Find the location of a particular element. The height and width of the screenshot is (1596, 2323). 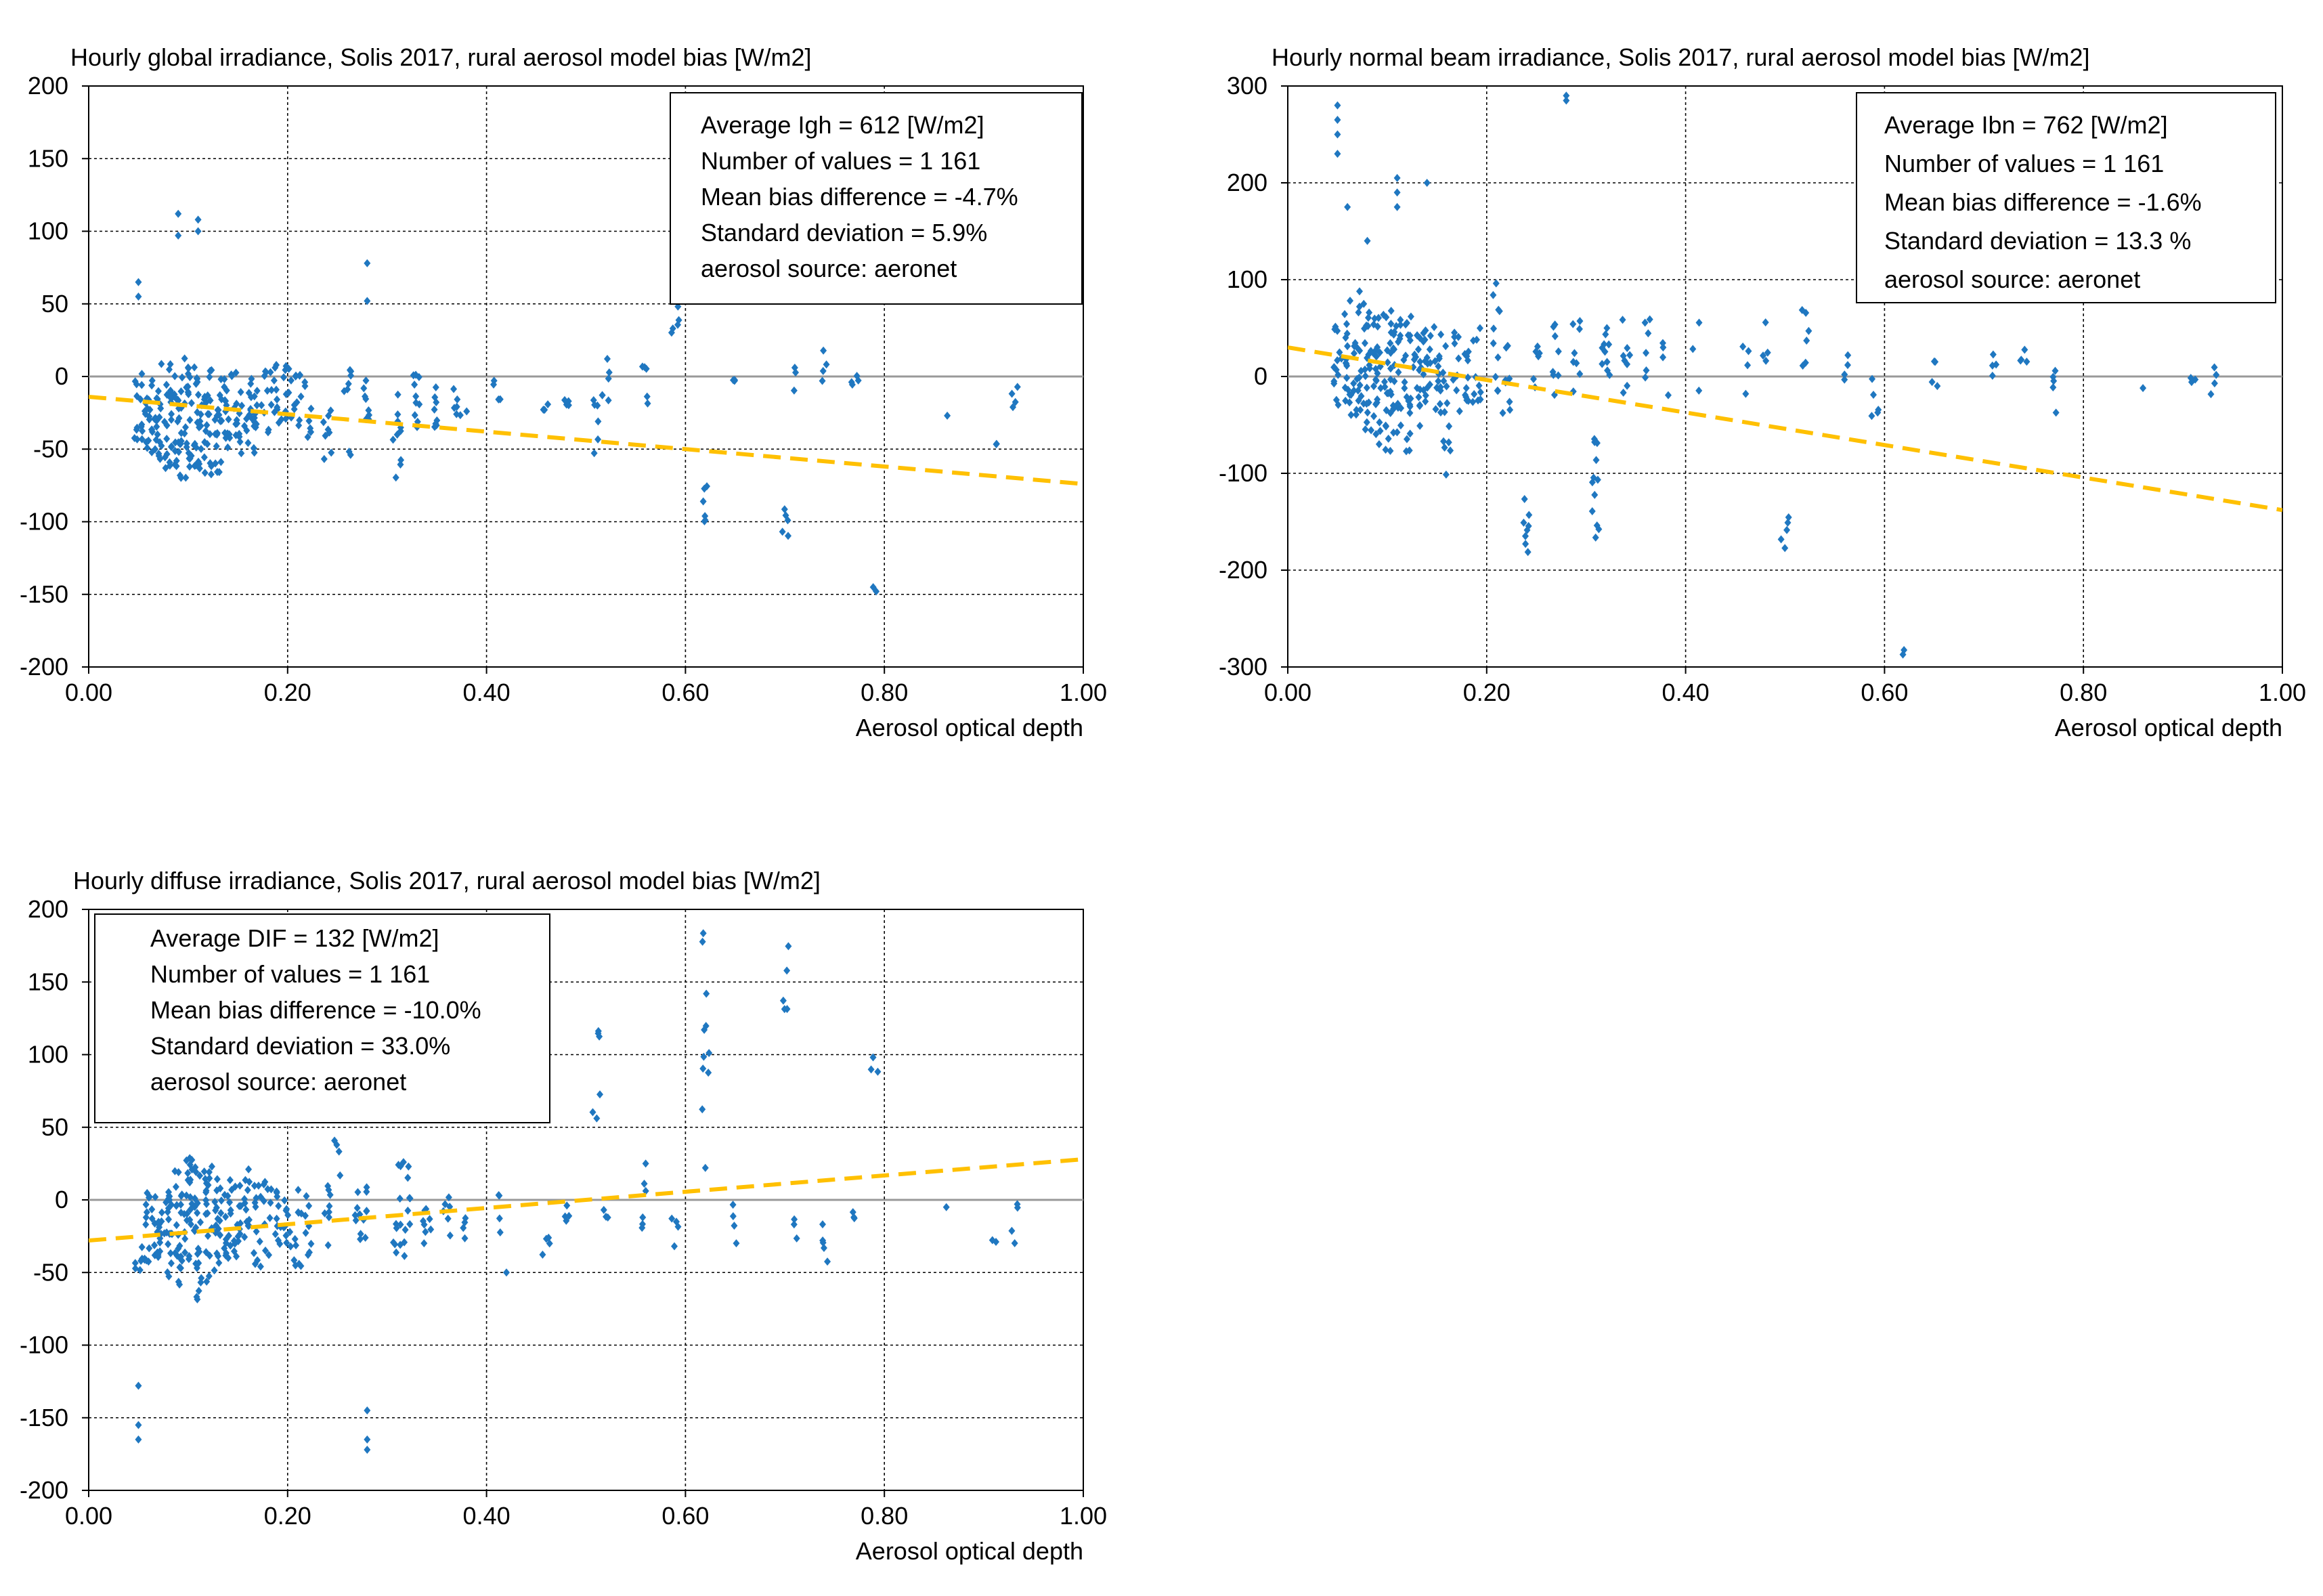

y-tick-label: 50 is located at coordinates (54, 304).